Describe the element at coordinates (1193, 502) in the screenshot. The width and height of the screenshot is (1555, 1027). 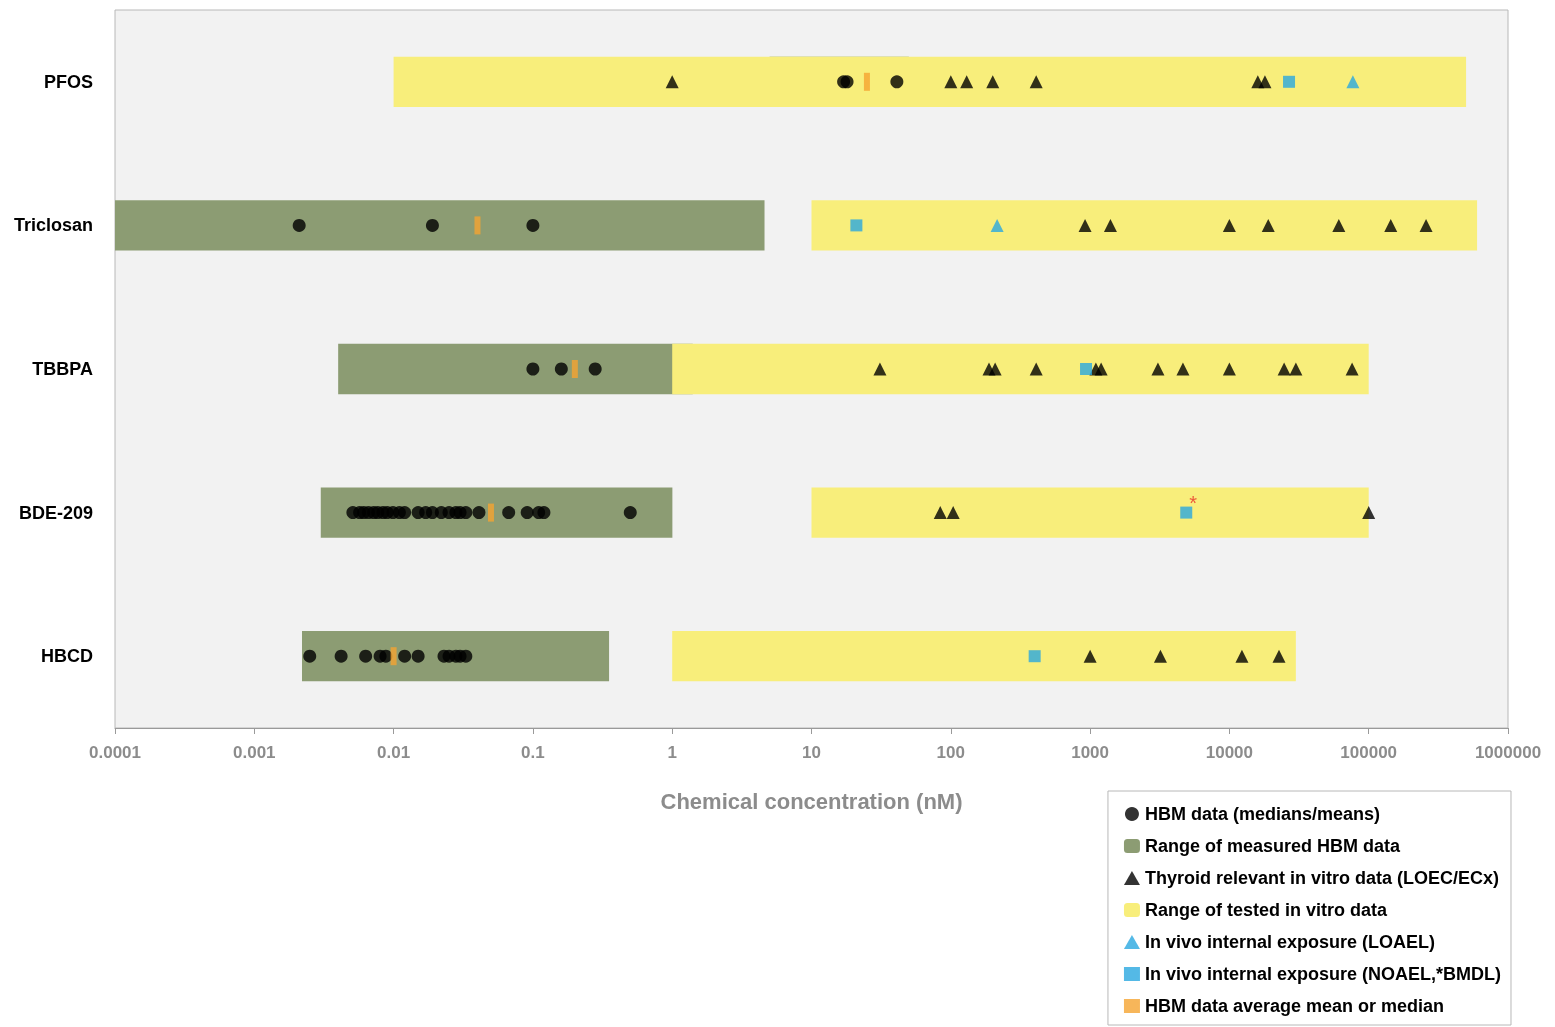
I see `annotation: *` at that location.